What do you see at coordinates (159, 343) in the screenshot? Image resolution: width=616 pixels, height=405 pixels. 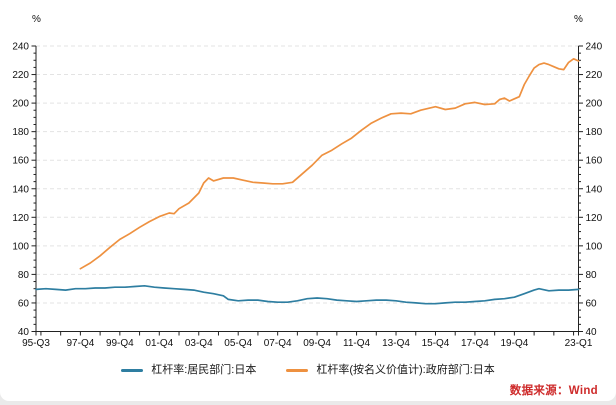 I see `x-tick-label: 01-Q4` at bounding box center [159, 343].